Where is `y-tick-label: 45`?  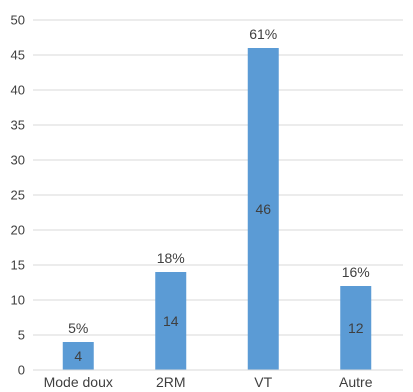
y-tick-label: 45 is located at coordinates (18, 55).